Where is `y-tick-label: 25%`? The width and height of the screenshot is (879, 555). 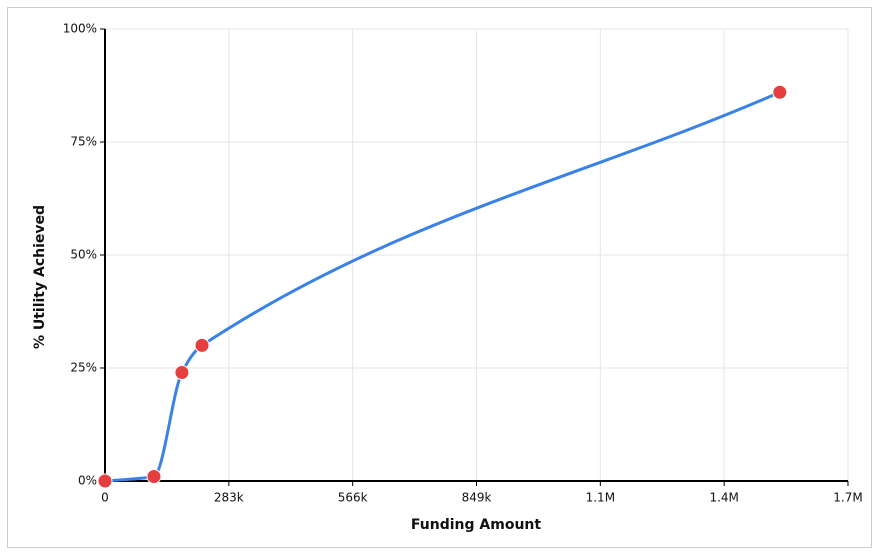 y-tick-label: 25% is located at coordinates (83, 368).